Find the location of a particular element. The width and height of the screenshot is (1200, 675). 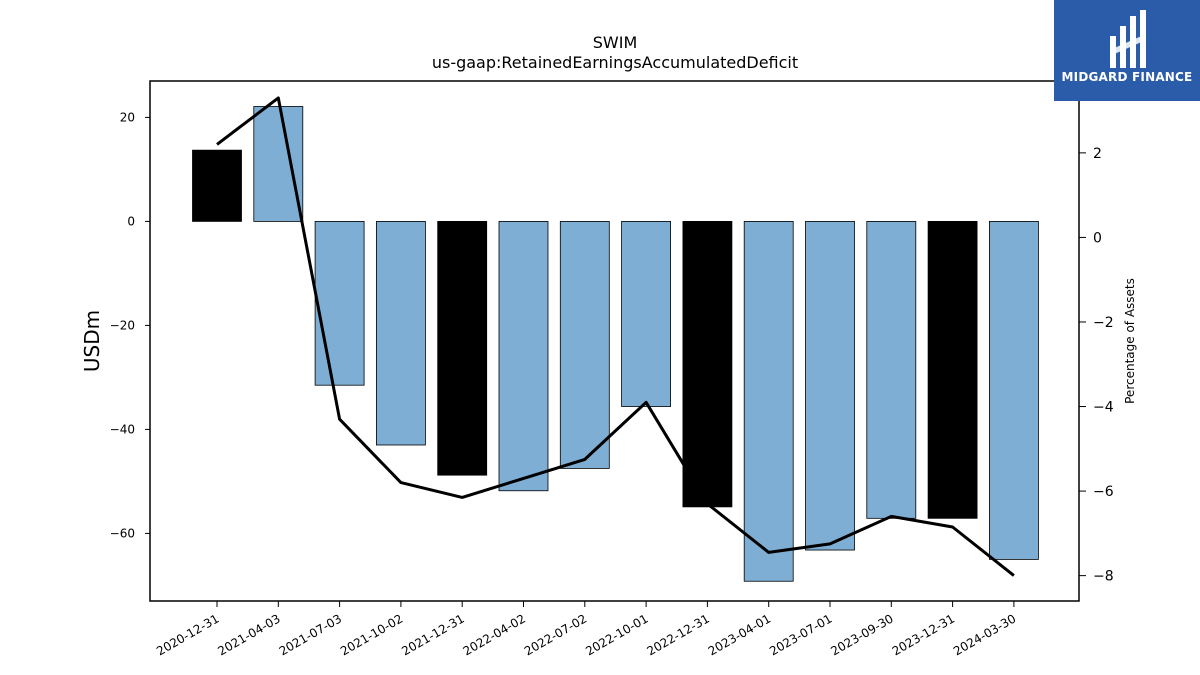

y-axis-left: 20 0 −20 −40 −60 is located at coordinates (130, 325).